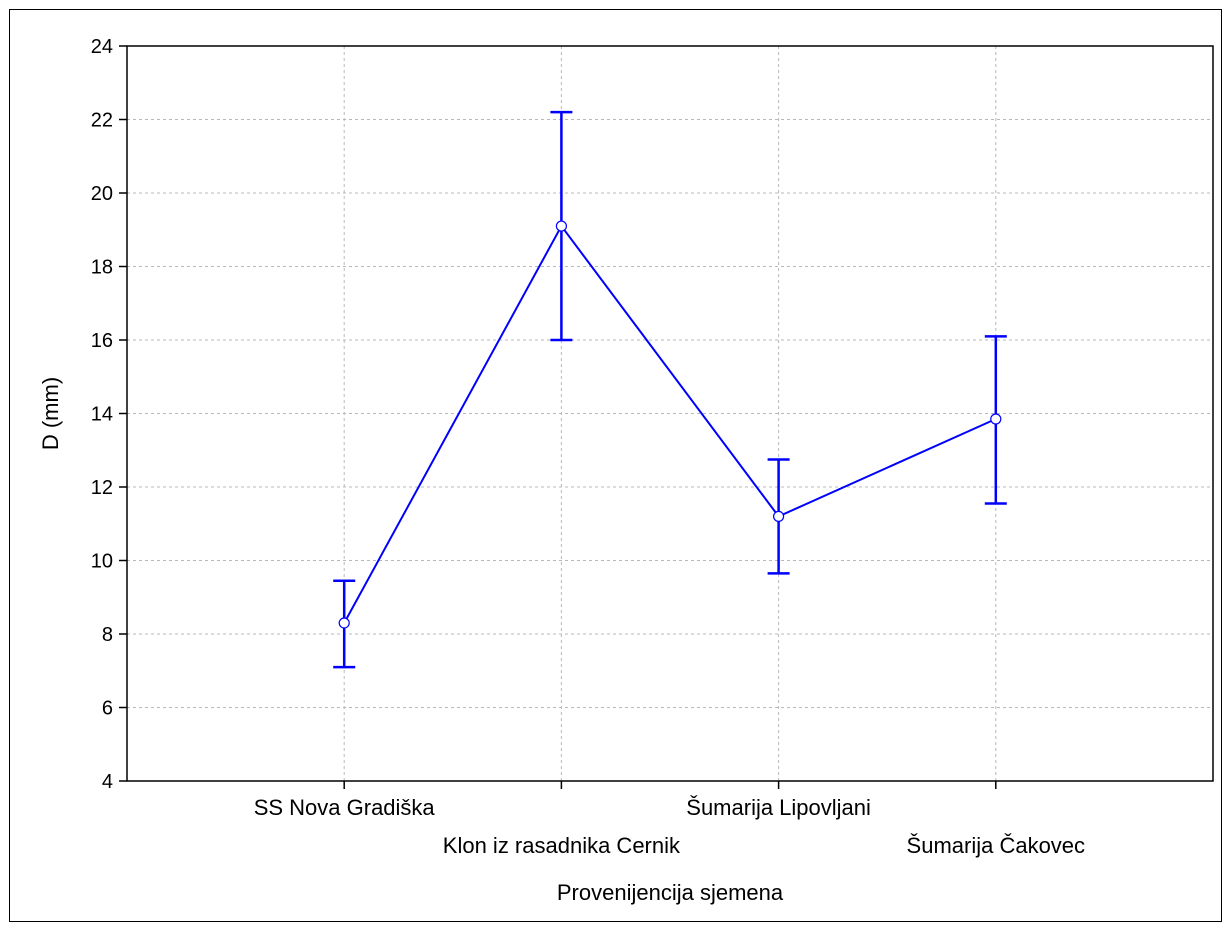 This screenshot has height=932, width=1232. What do you see at coordinates (50, 413) in the screenshot?
I see `y-axis-label: D (mm)` at bounding box center [50, 413].